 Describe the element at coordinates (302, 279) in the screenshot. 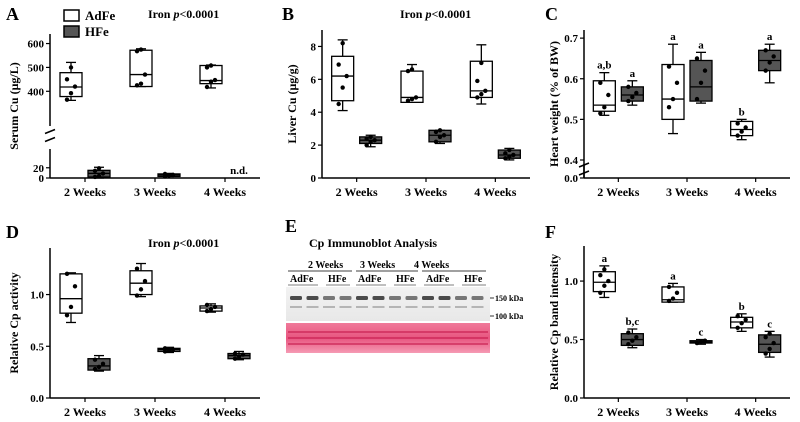

I see `wb-lane-label: AdFe` at that location.